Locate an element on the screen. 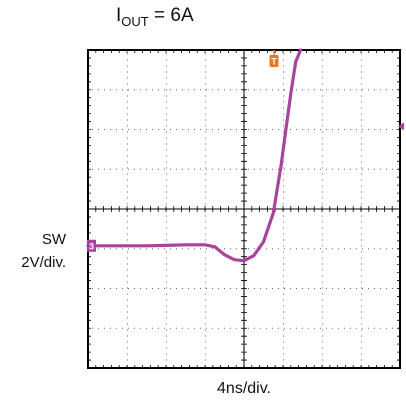 This screenshot has width=406, height=401. channel-marker-label: 3 is located at coordinates (91, 246).